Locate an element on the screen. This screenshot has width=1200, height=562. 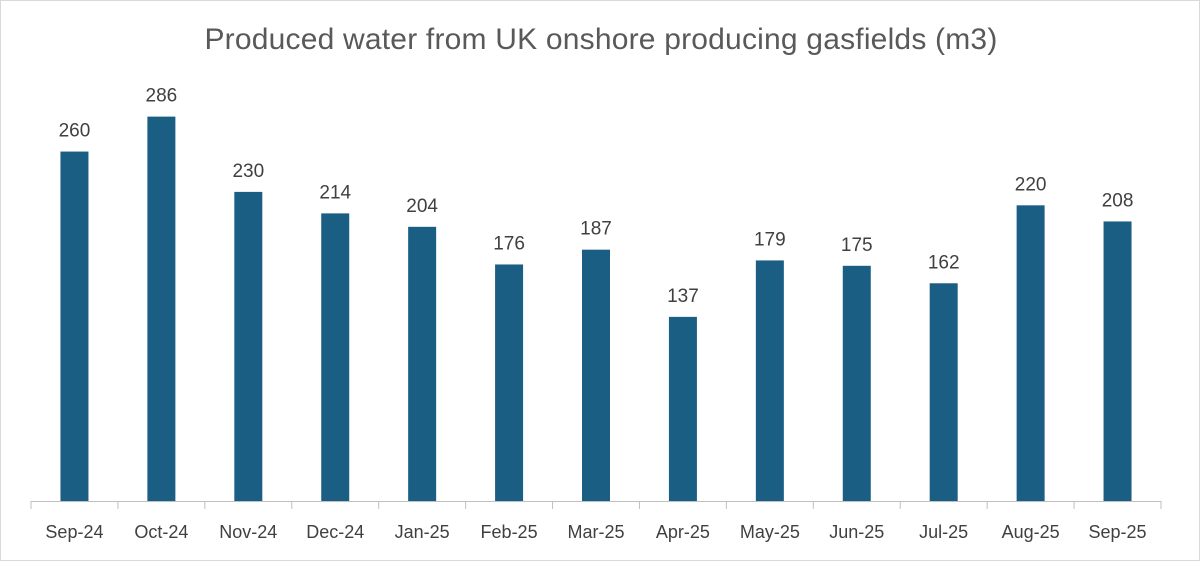
x-tick-label: Aug-25 is located at coordinates (1031, 532).